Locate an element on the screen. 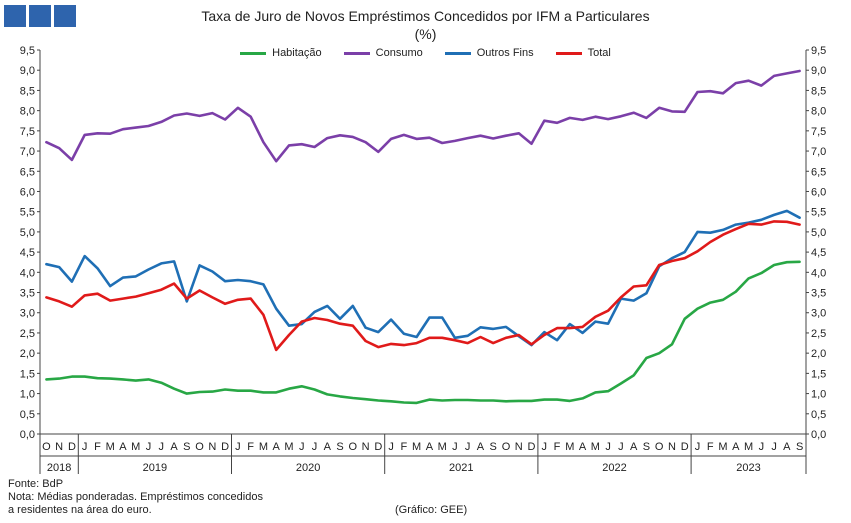 This screenshot has height=523, width=851. legend-item-outros-fins: Outros Fins is located at coordinates (489, 53).